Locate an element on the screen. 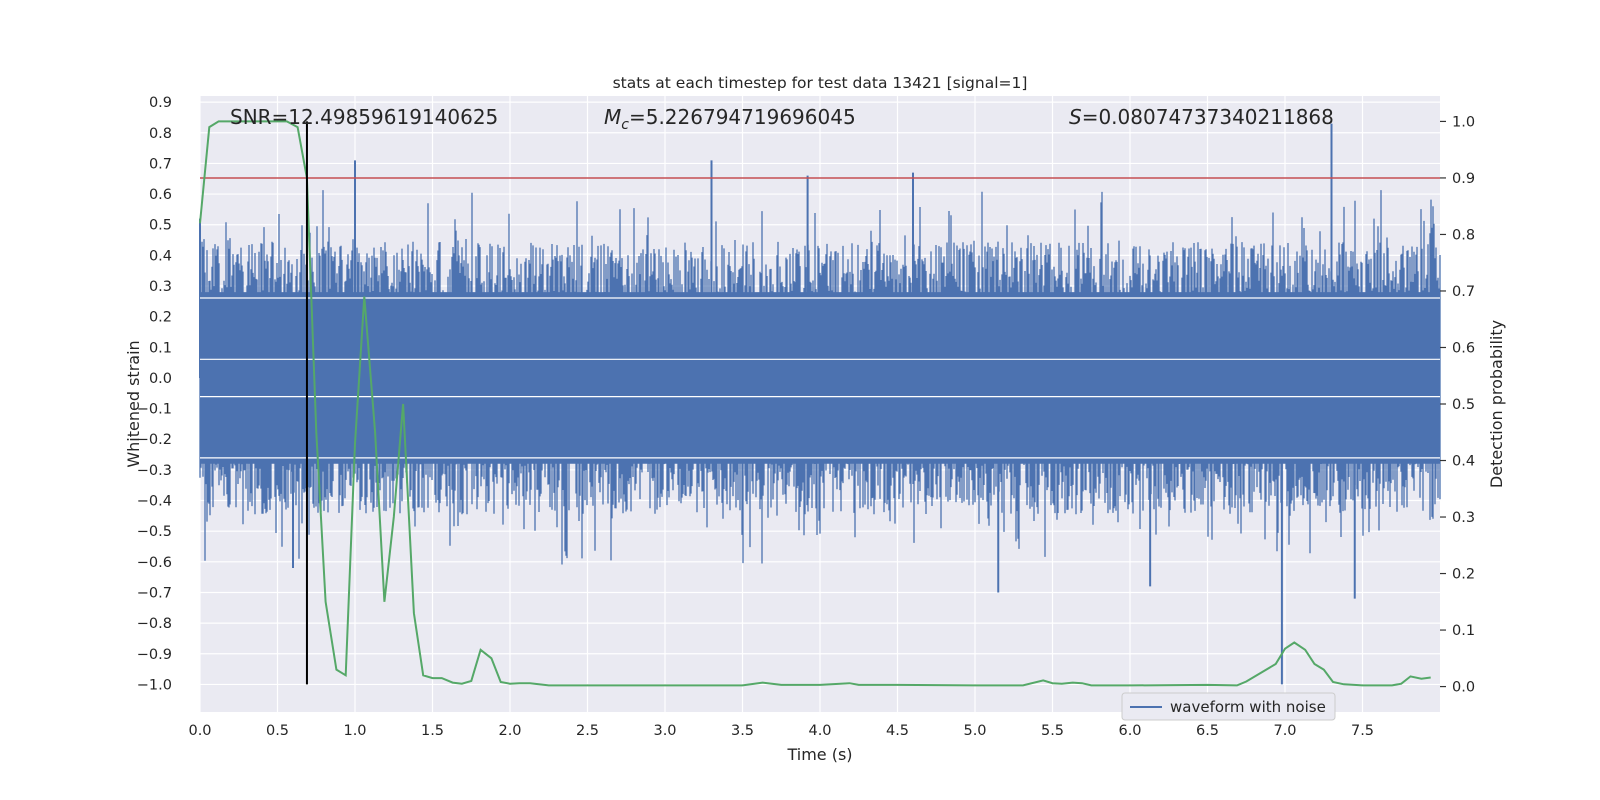 The image size is (1600, 800). y-right-tick-label: 1.0 is located at coordinates (1463, 122).